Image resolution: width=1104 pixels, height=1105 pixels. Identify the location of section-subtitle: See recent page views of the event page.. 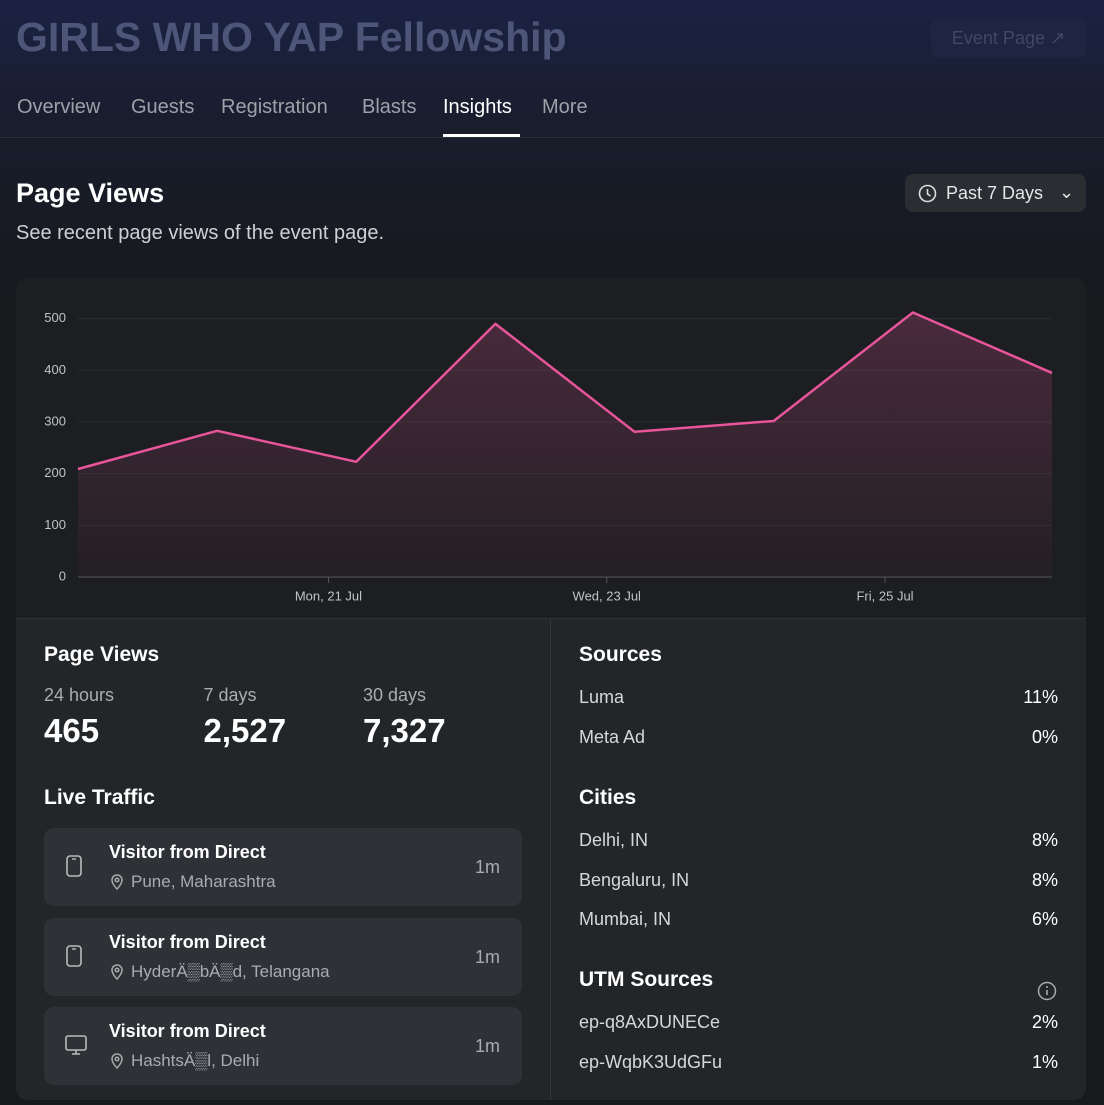
(200, 233).